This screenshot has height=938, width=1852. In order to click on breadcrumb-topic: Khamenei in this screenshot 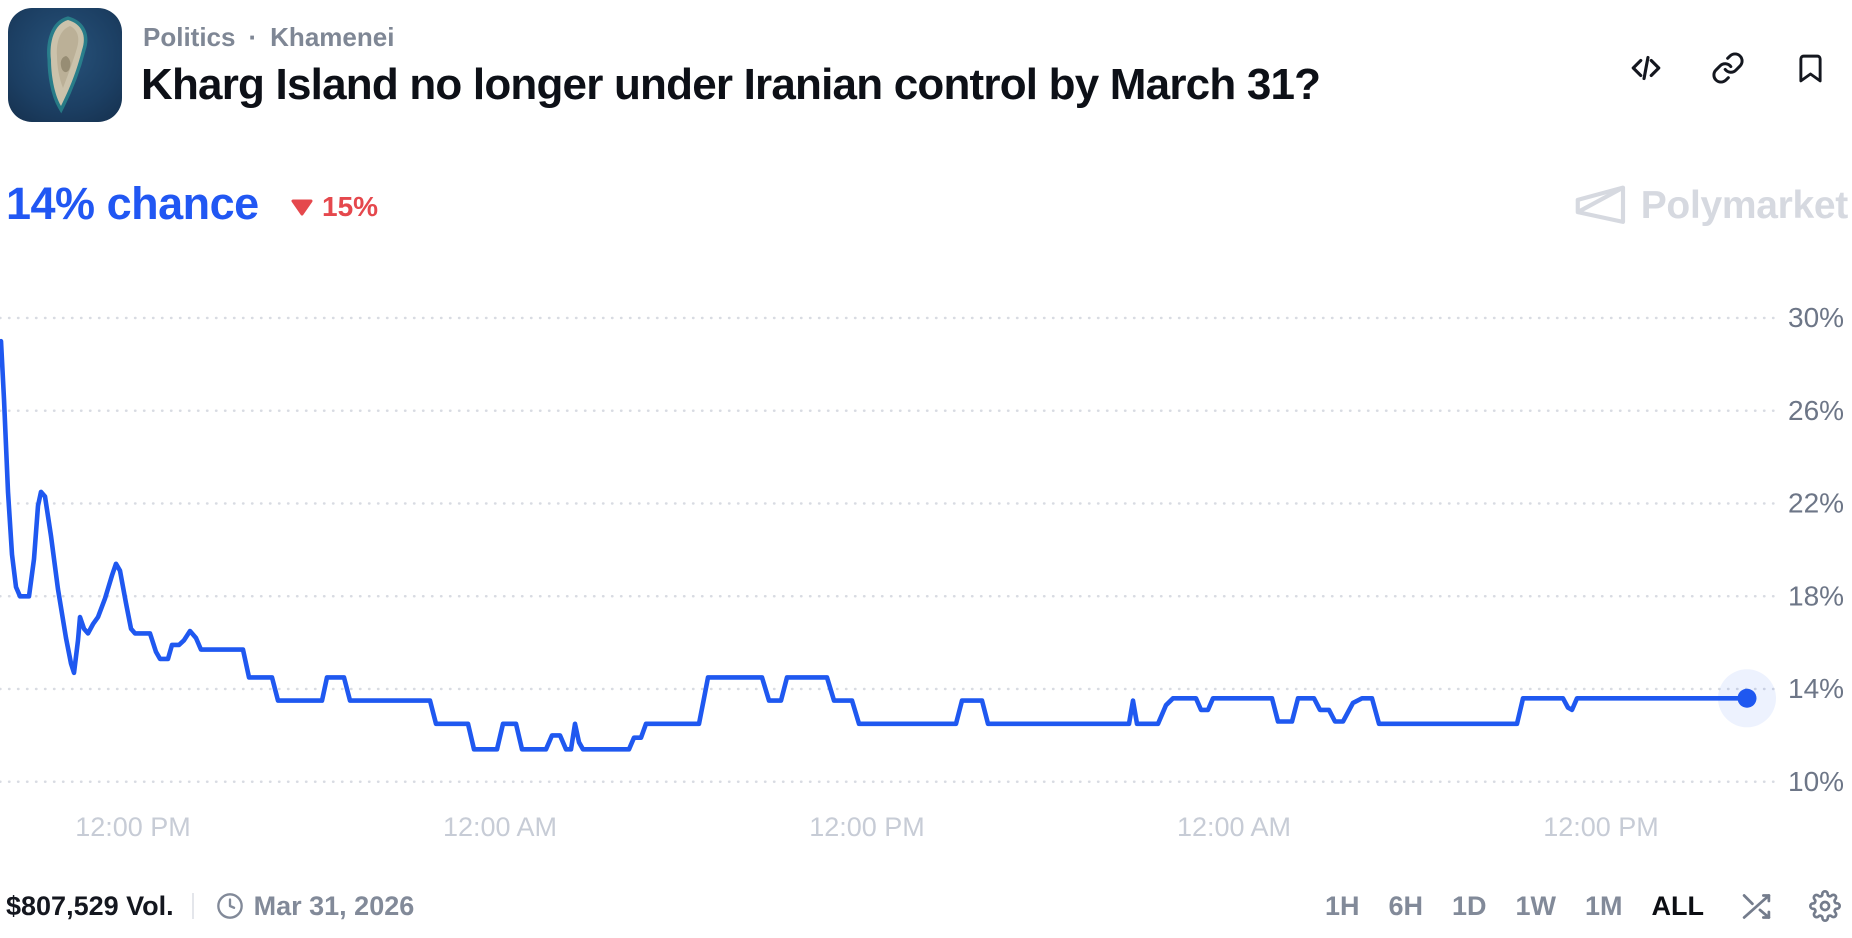, I will do `click(332, 37)`.